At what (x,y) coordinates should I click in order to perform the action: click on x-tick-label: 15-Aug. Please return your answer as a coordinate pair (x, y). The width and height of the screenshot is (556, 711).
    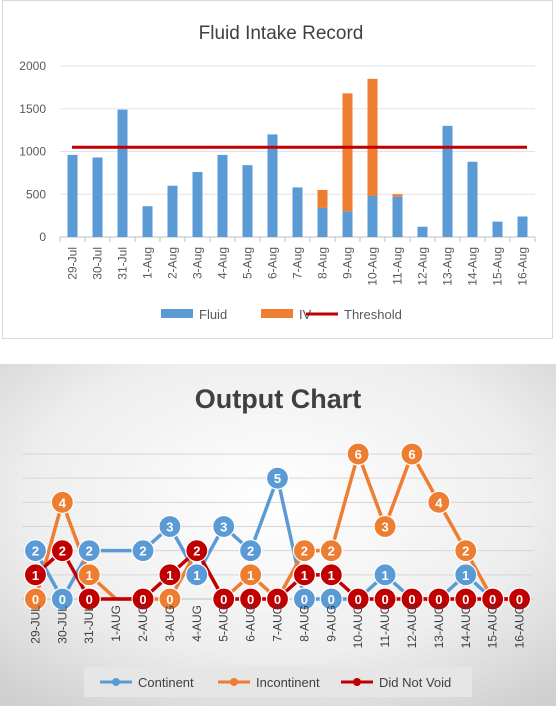
    Looking at the image, I should click on (498, 266).